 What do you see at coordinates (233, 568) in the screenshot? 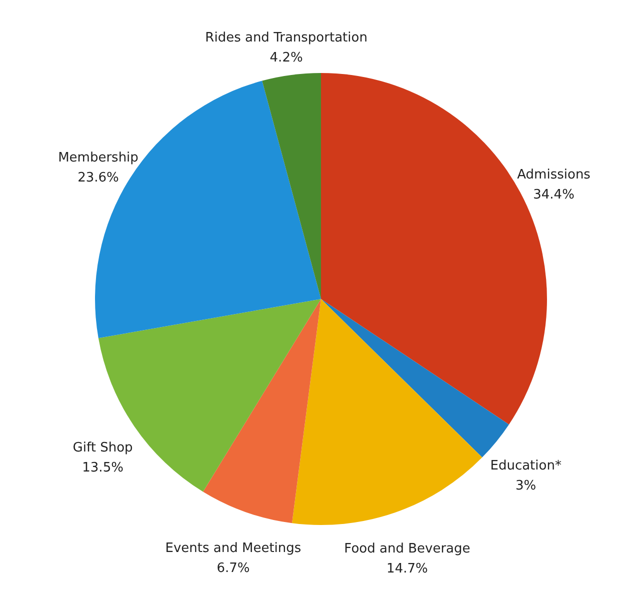
I see `data-label: 6.7%` at bounding box center [233, 568].